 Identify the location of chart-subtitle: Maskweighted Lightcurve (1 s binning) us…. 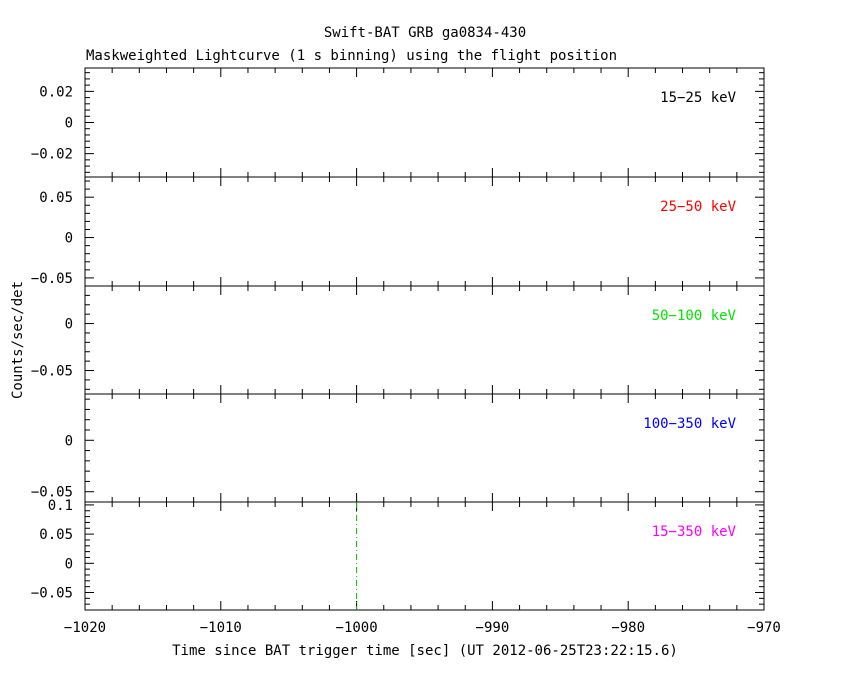
(351, 56).